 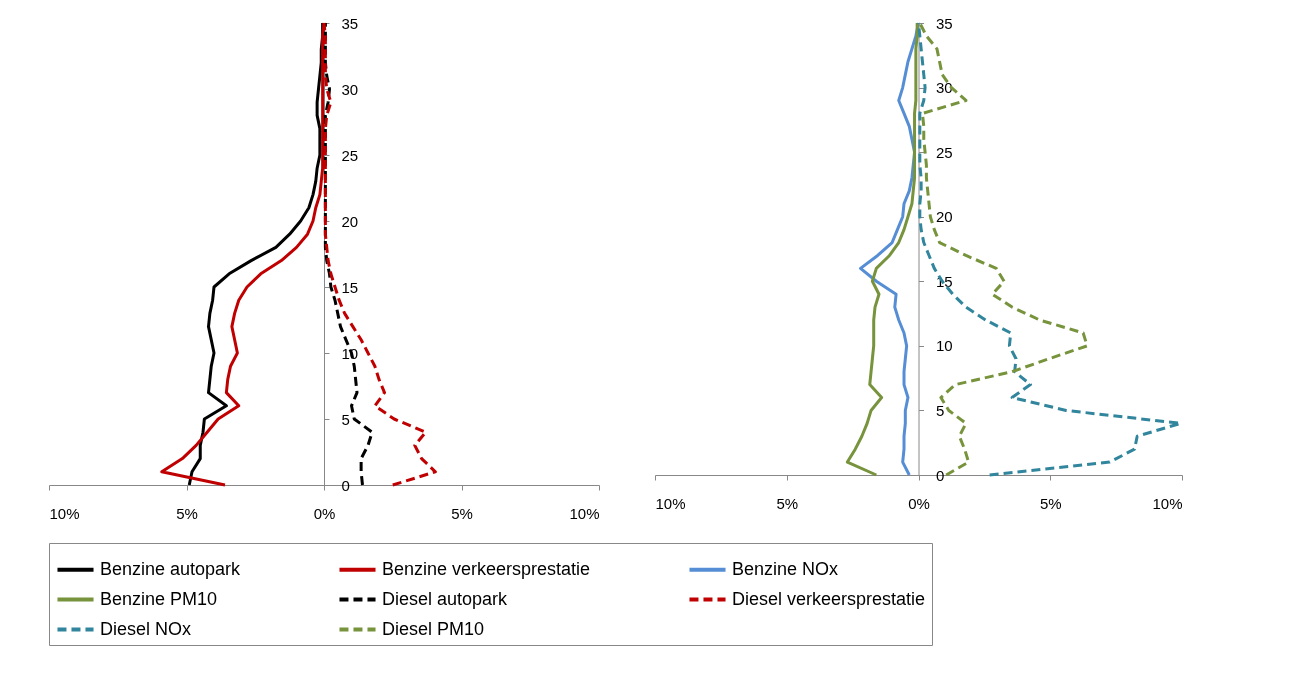 I want to click on y-tick-label: 15, so click(x=350, y=287).